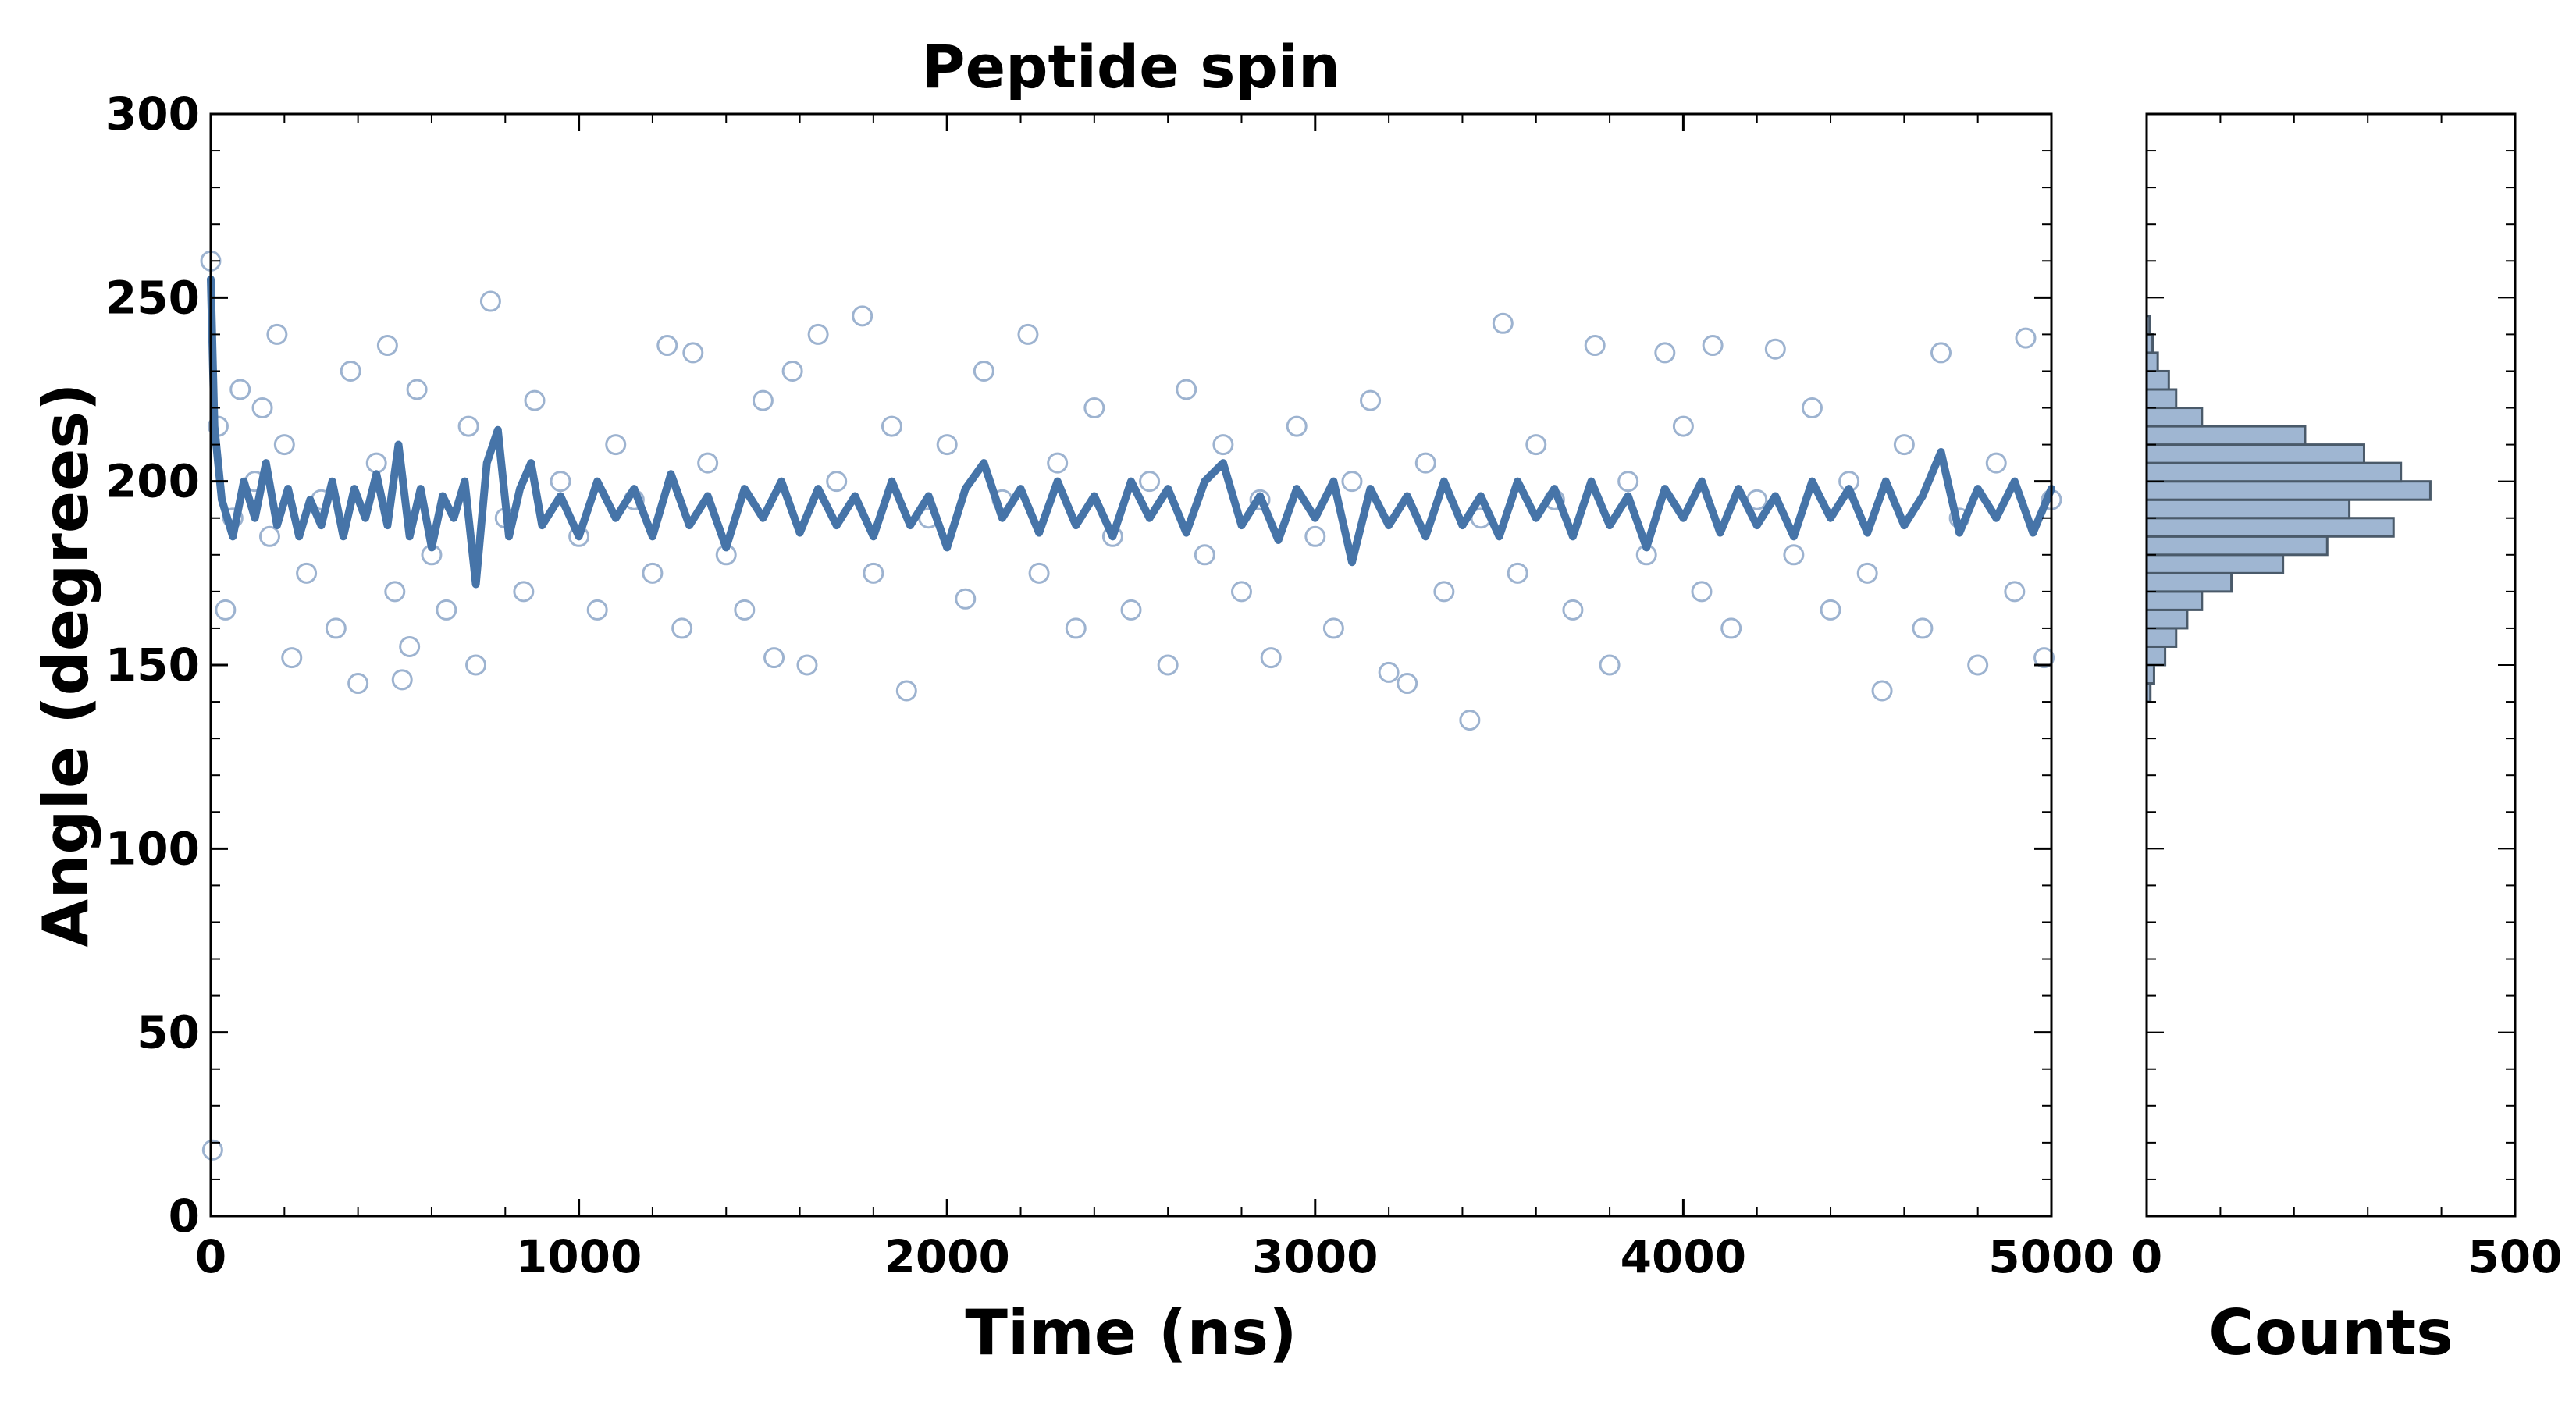  Describe the element at coordinates (1131, 67) in the screenshot. I see `chart-title: Peptide spin` at that location.